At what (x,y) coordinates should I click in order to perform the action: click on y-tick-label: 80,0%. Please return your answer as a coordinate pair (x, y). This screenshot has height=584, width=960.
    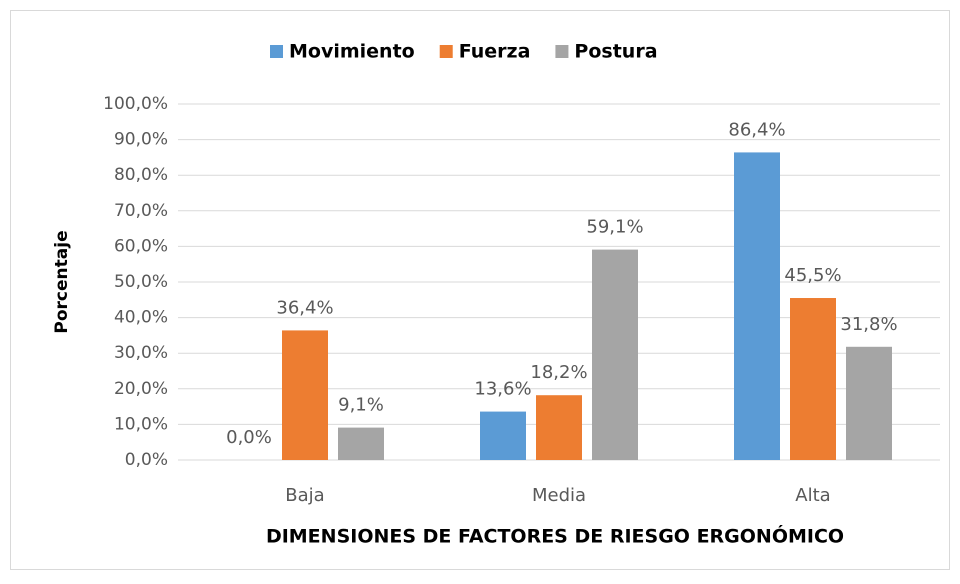
    Looking at the image, I should click on (141, 175).